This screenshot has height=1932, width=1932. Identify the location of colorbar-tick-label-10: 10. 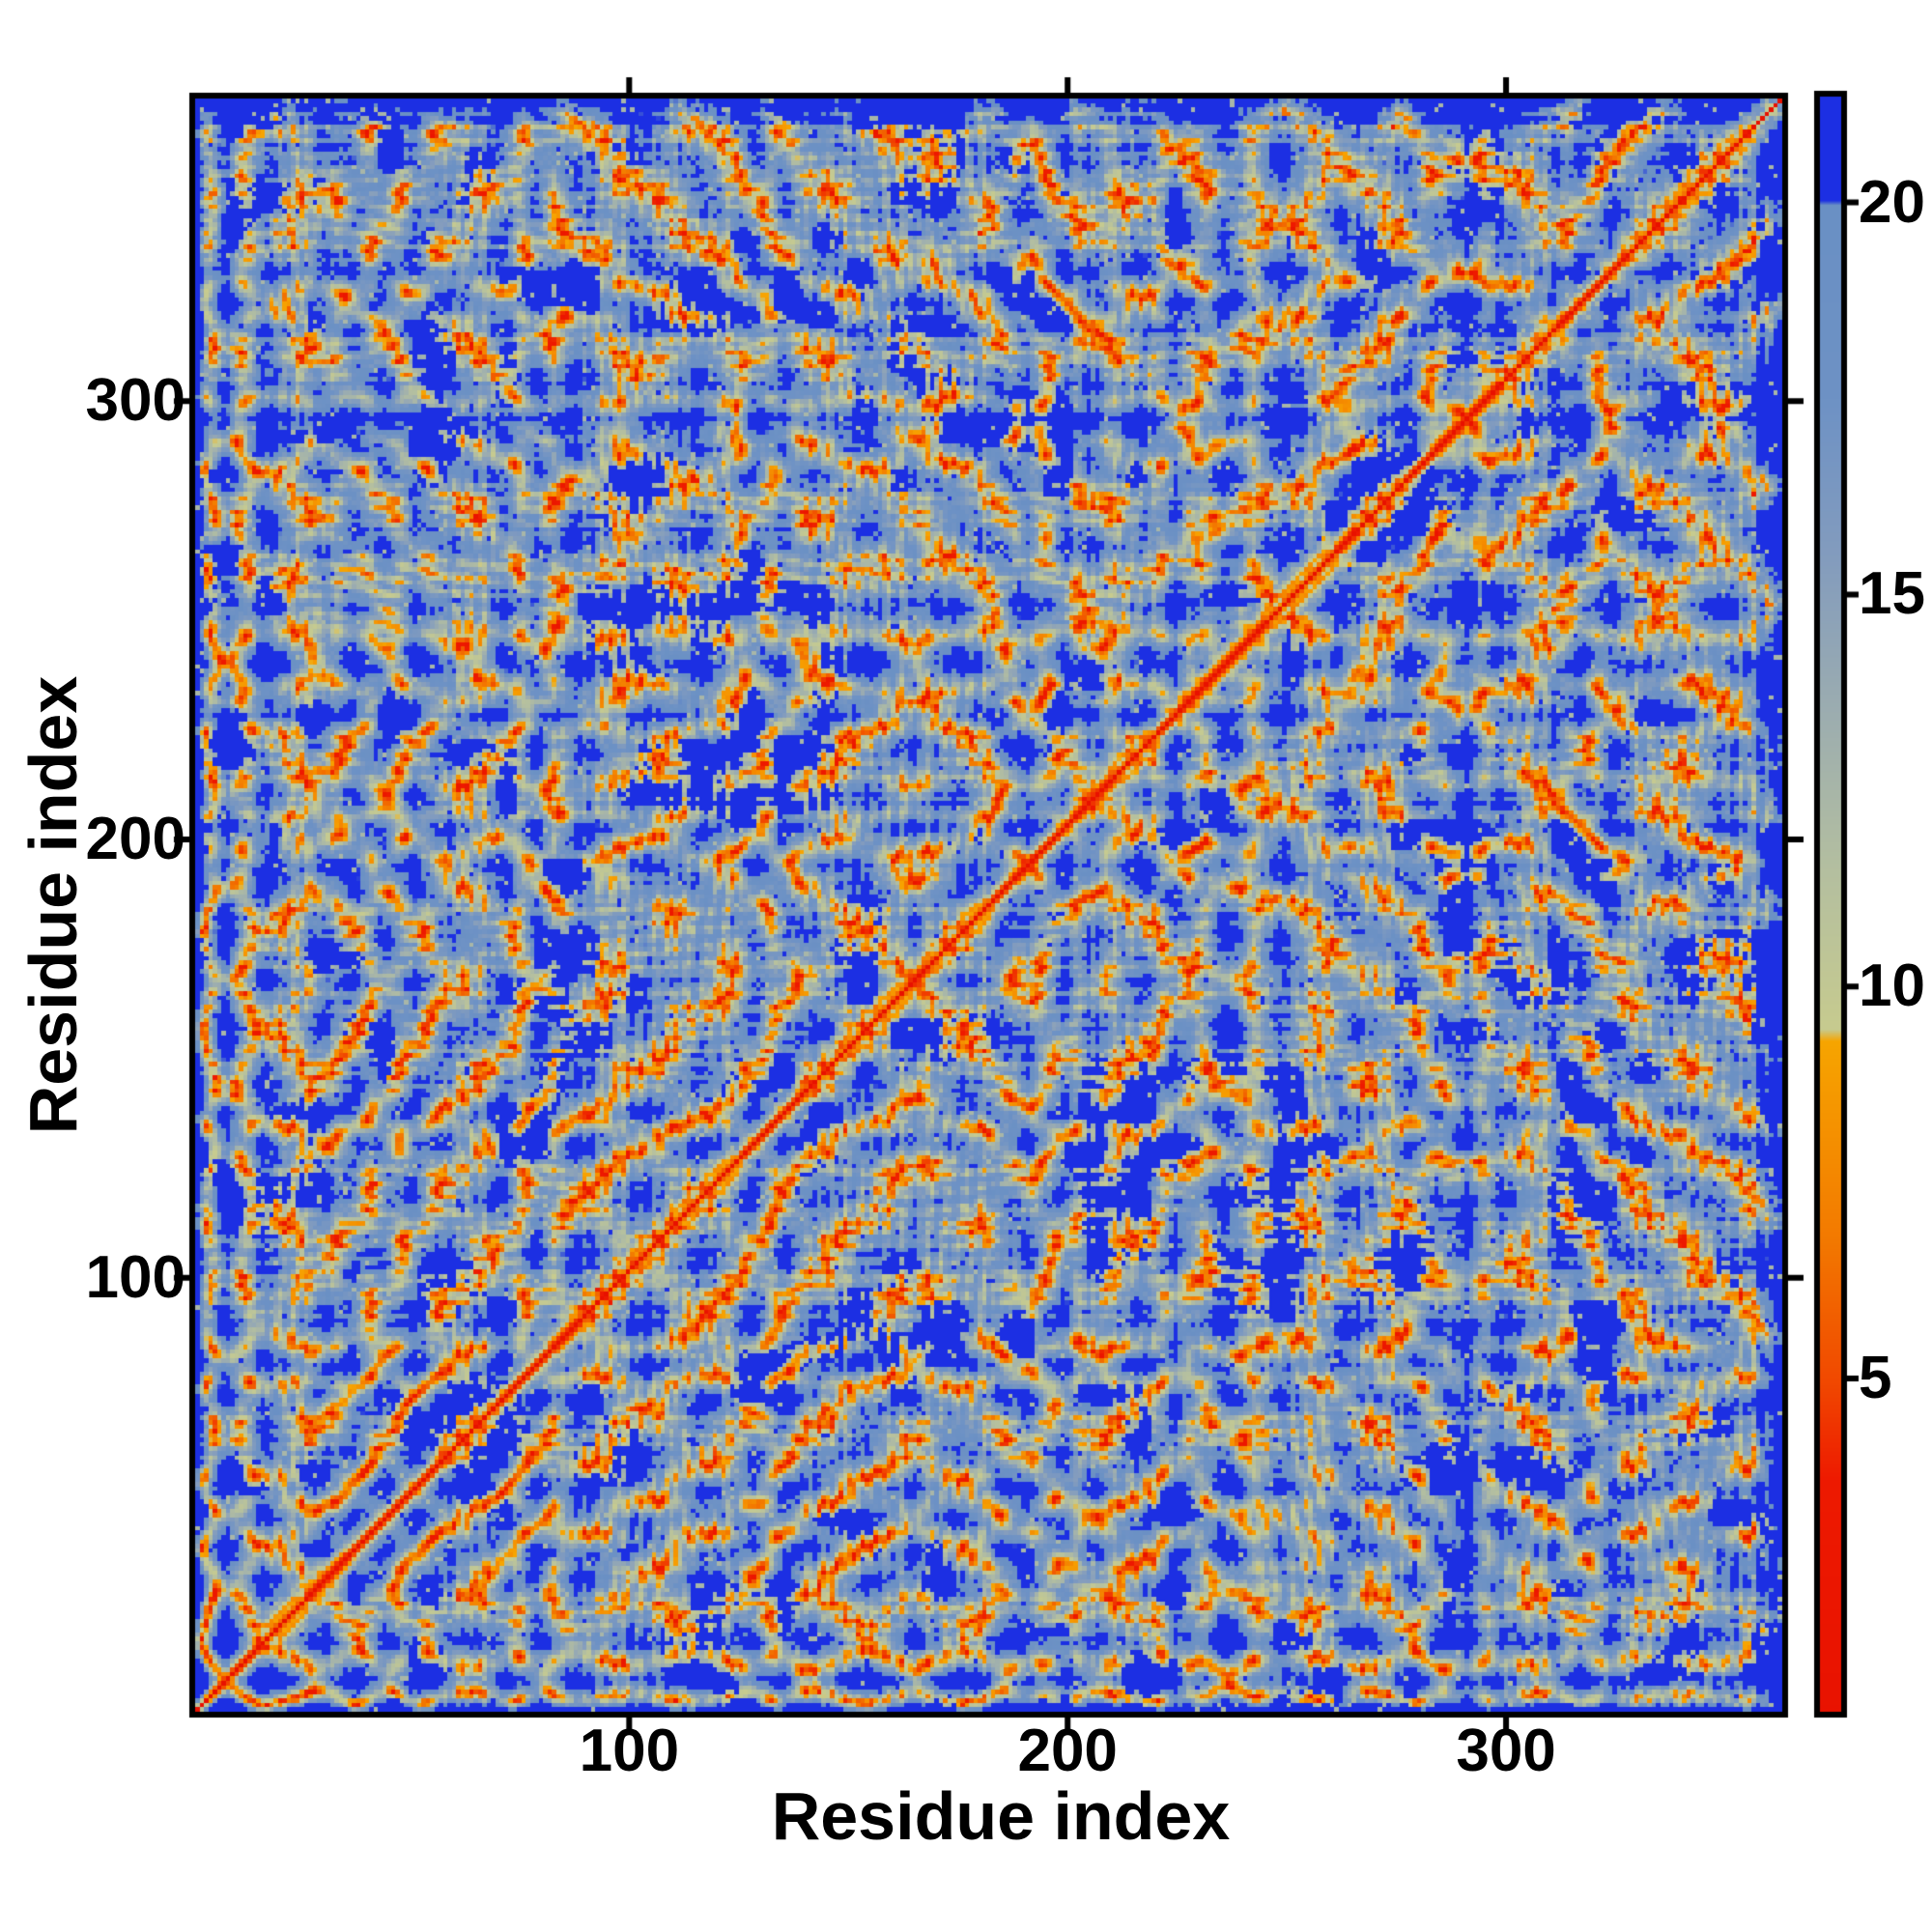
(1892, 986).